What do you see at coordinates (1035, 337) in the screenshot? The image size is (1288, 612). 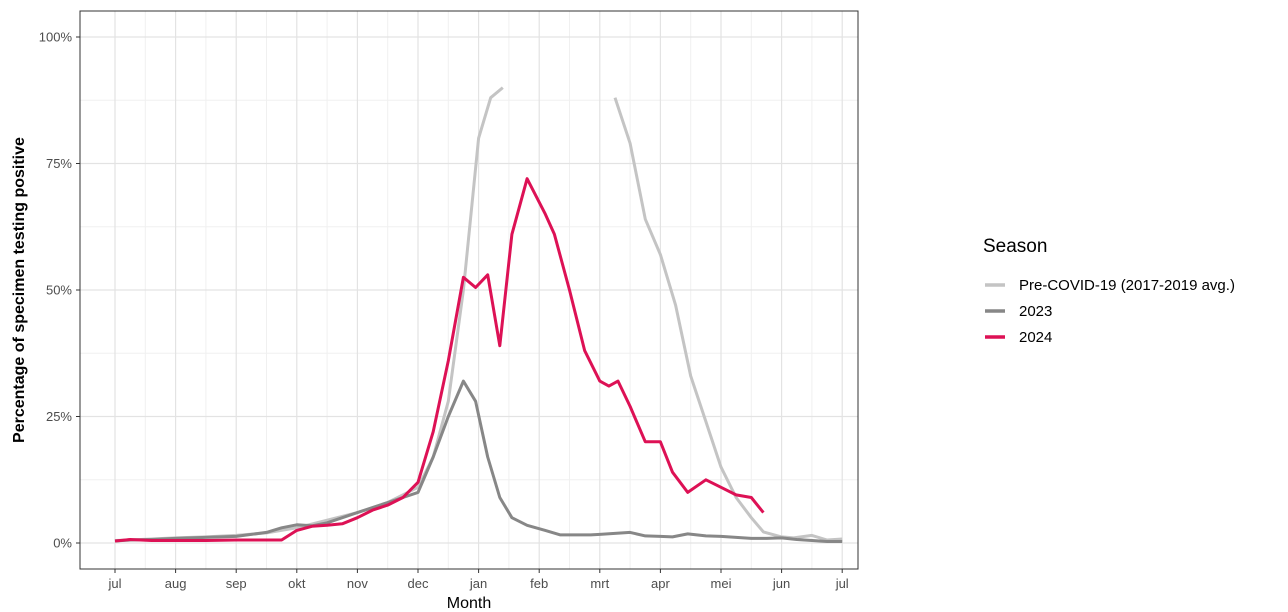 I see `legend-label-2: 2024` at bounding box center [1035, 337].